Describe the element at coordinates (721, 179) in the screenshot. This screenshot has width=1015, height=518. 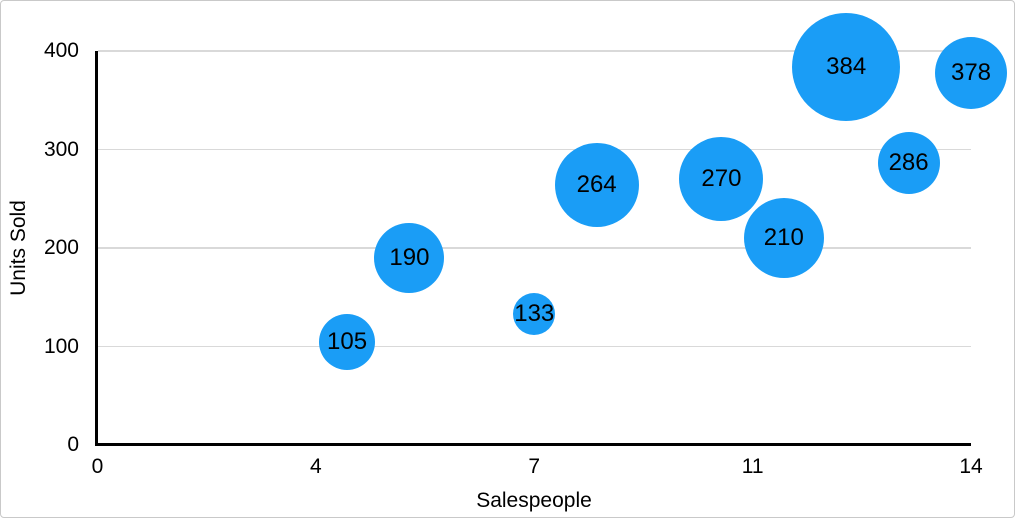
I see `bubble-270: 270` at that location.